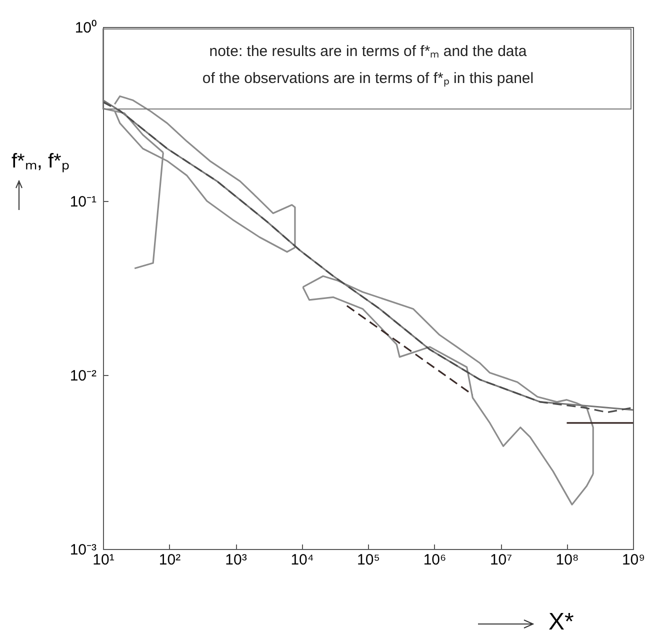 This screenshot has width=664, height=638. I want to click on x-tick-label: 10⁶, so click(434, 560).